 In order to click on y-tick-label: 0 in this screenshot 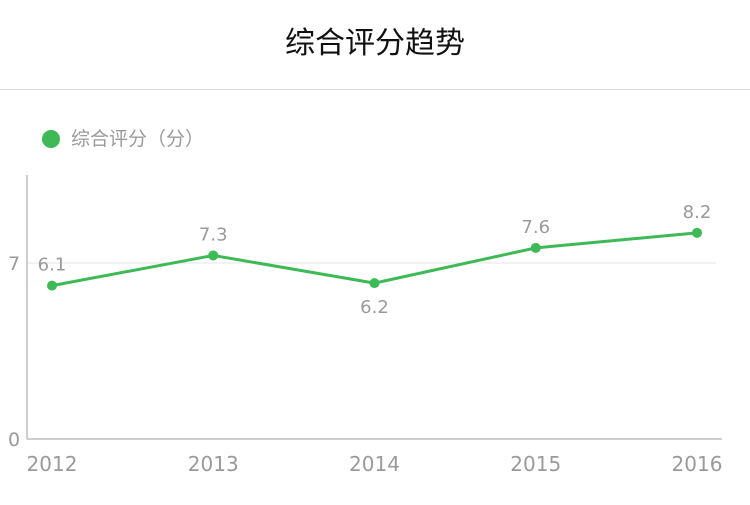, I will do `click(14, 440)`.